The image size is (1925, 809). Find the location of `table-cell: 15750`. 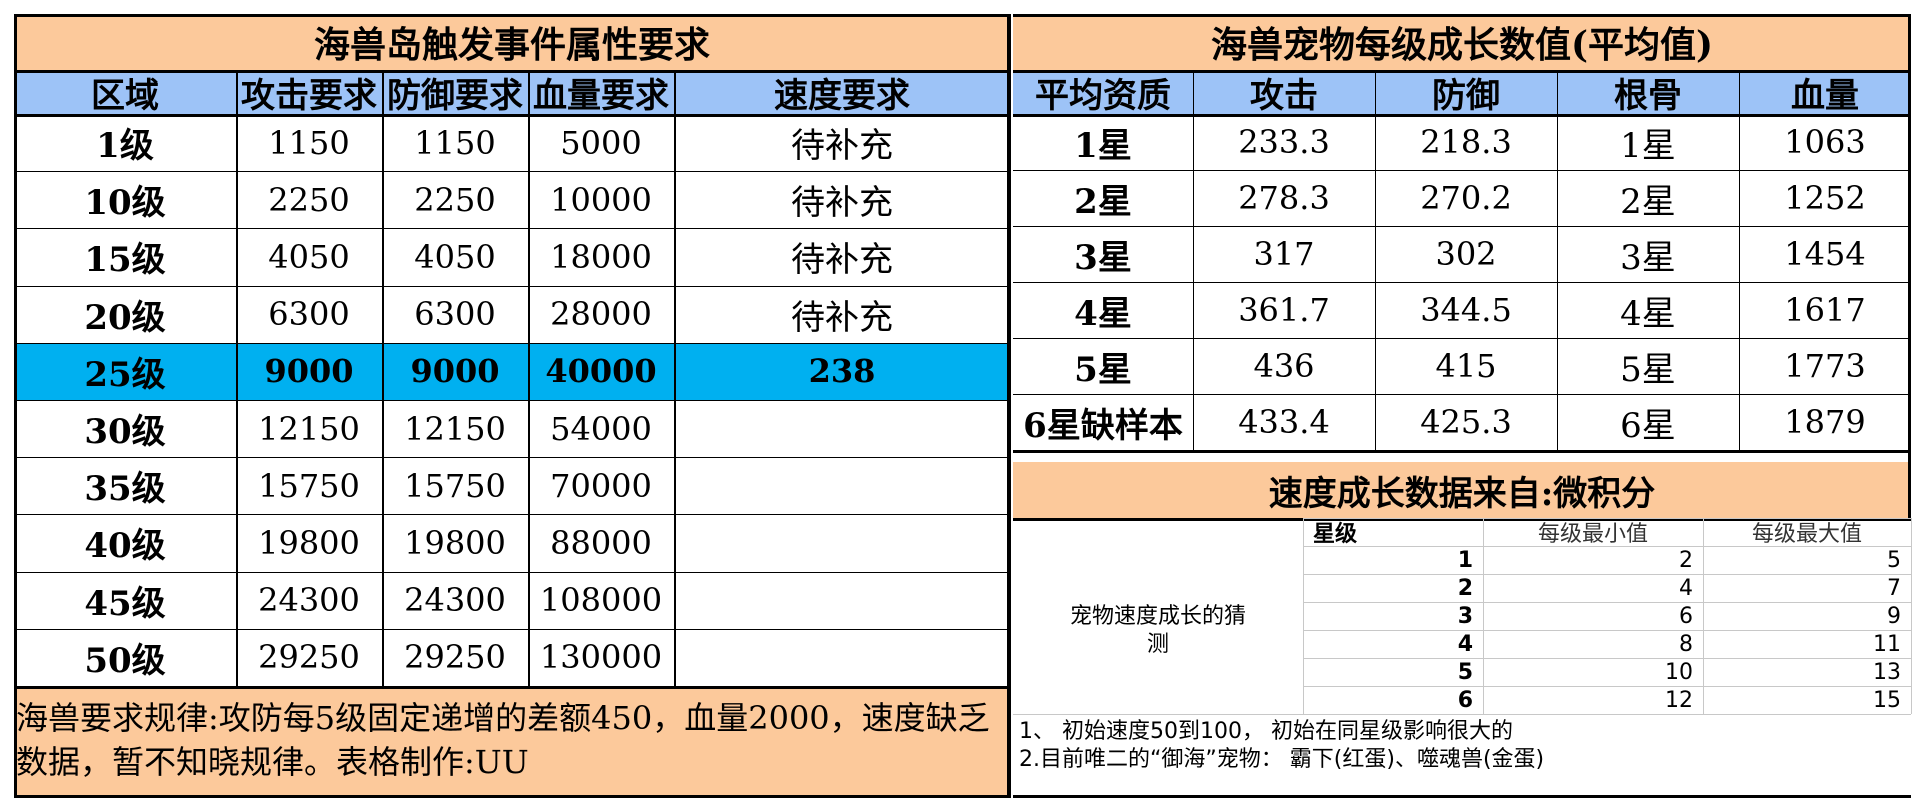

table-cell: 15750 is located at coordinates (309, 485).